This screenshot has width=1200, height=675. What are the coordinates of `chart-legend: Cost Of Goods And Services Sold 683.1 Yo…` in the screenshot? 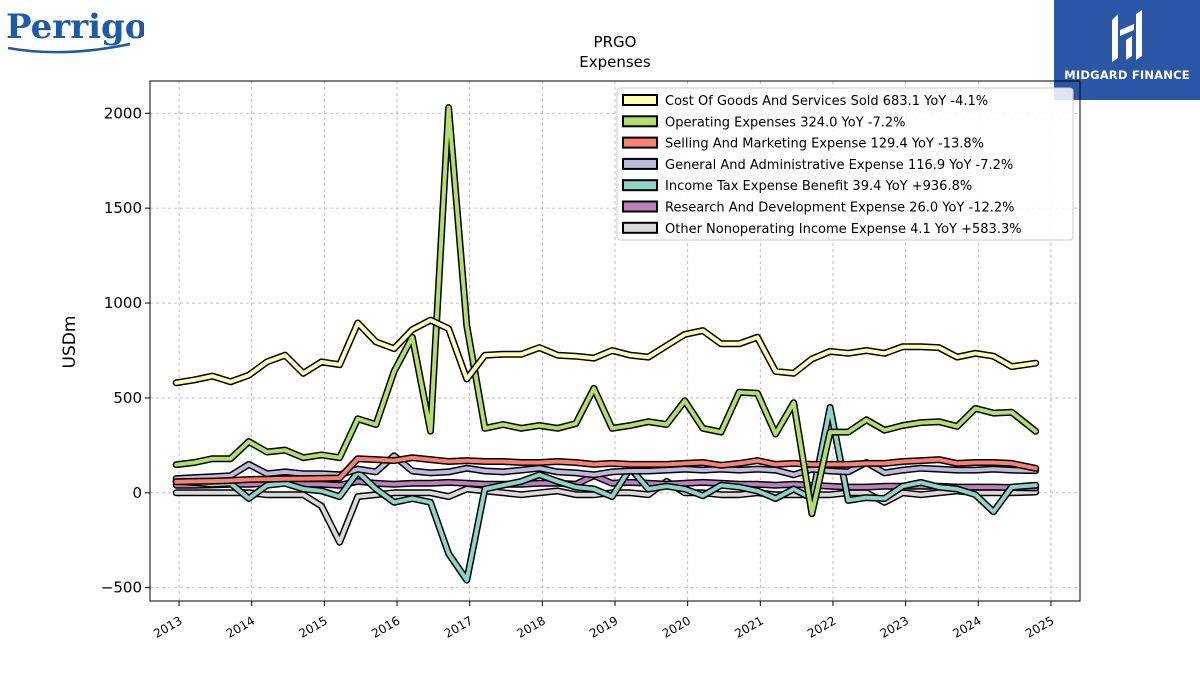 It's located at (845, 164).